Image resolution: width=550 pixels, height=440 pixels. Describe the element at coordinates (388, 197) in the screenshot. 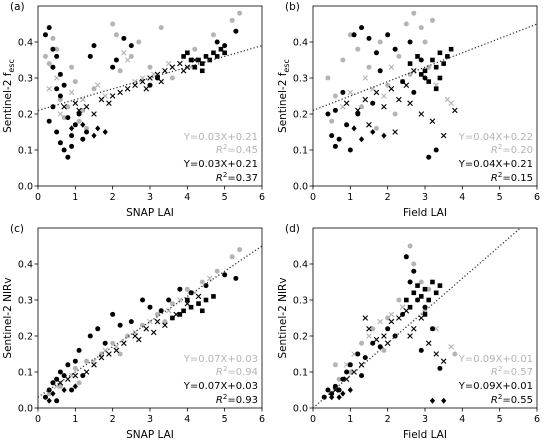

I see `x-tick-label: 2` at that location.